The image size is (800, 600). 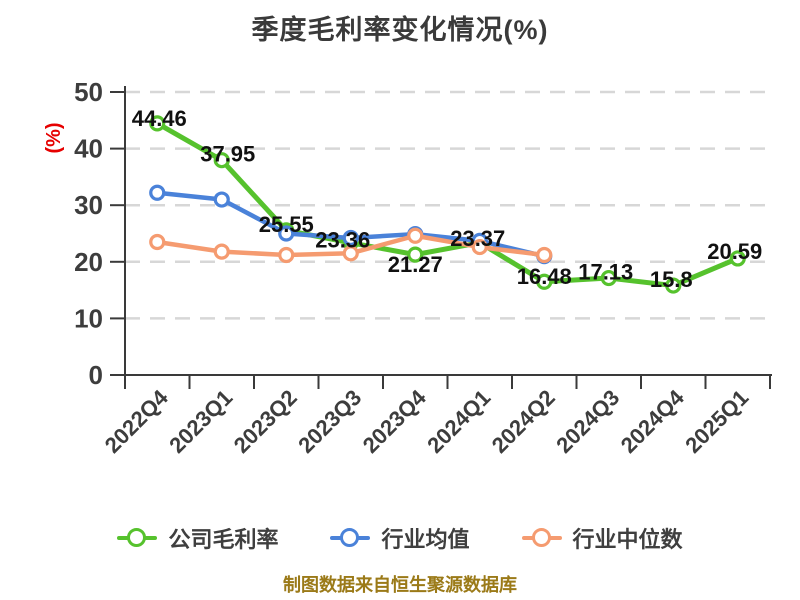 What do you see at coordinates (627, 539) in the screenshot?
I see `legend-label-industry-median: 行业中位数` at bounding box center [627, 539].